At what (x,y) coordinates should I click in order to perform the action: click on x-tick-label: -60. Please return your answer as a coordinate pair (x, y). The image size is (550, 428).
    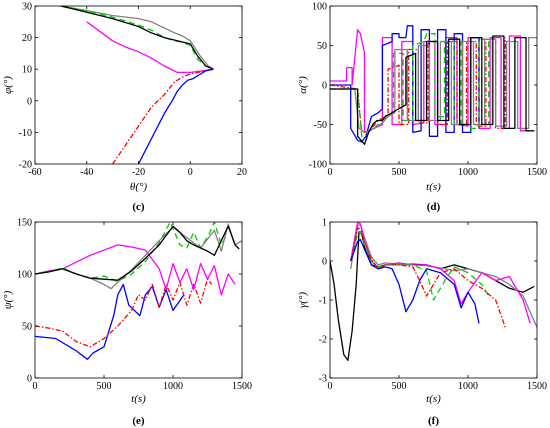
    Looking at the image, I should click on (34, 172).